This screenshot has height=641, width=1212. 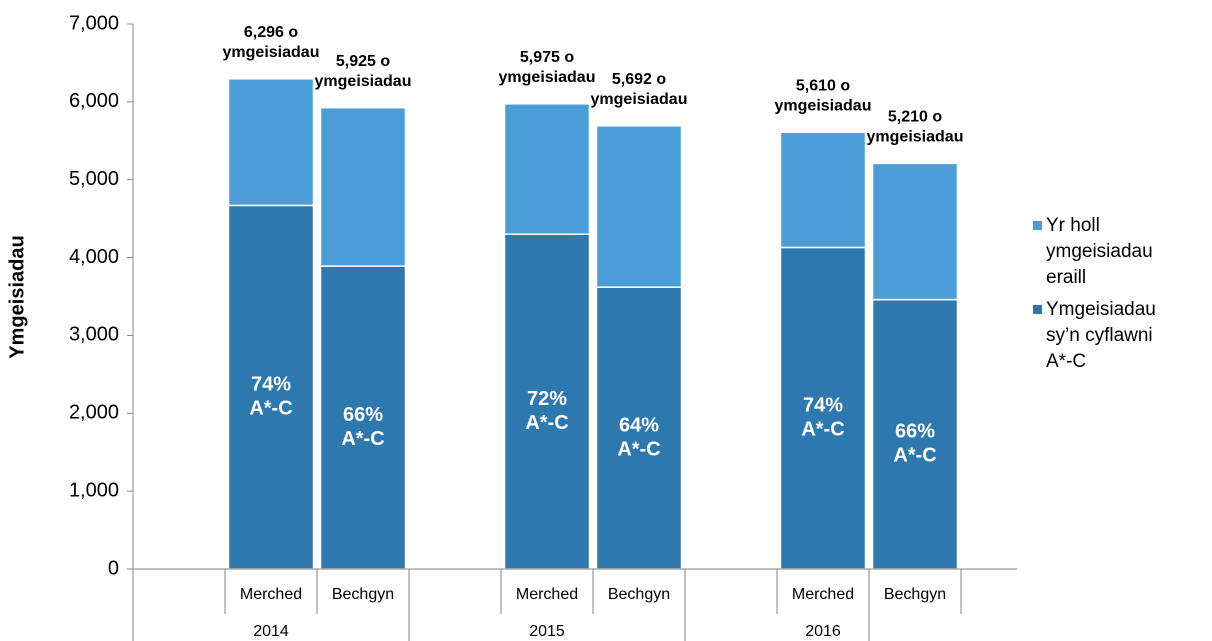 What do you see at coordinates (547, 57) in the screenshot?
I see `total-label: 5,975 o` at bounding box center [547, 57].